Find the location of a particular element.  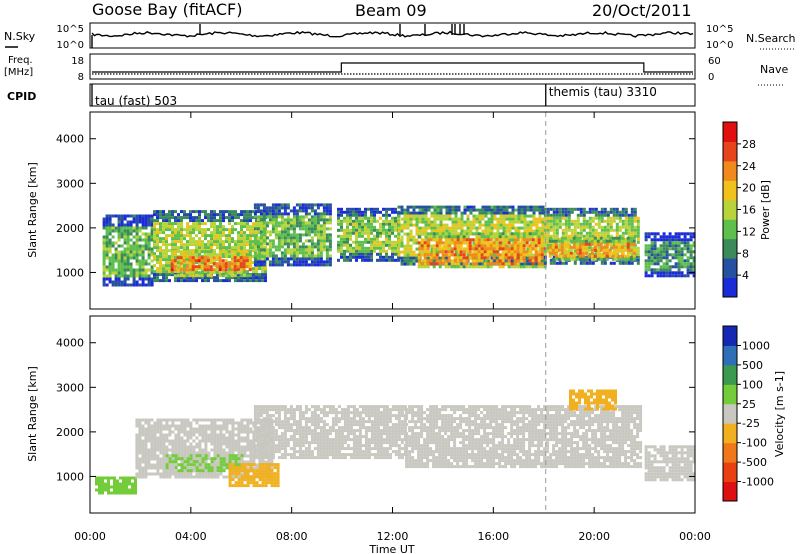

noise-sky-label: N.Sky is located at coordinates (20, 36).